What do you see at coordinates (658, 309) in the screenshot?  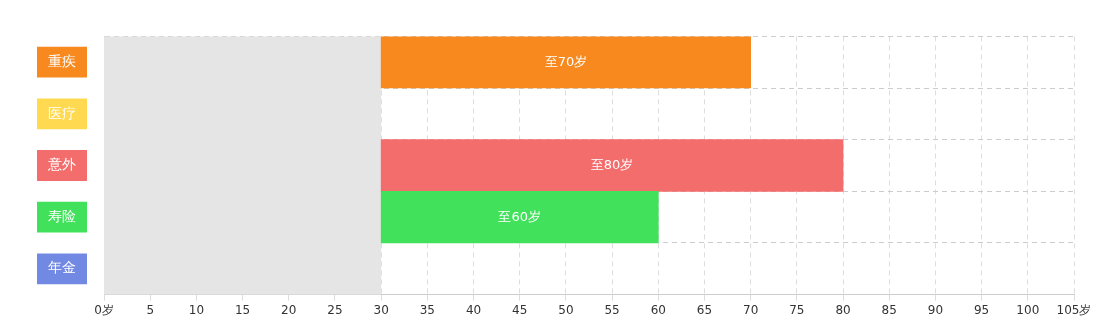 I see `x-tick-label: 60` at bounding box center [658, 309].